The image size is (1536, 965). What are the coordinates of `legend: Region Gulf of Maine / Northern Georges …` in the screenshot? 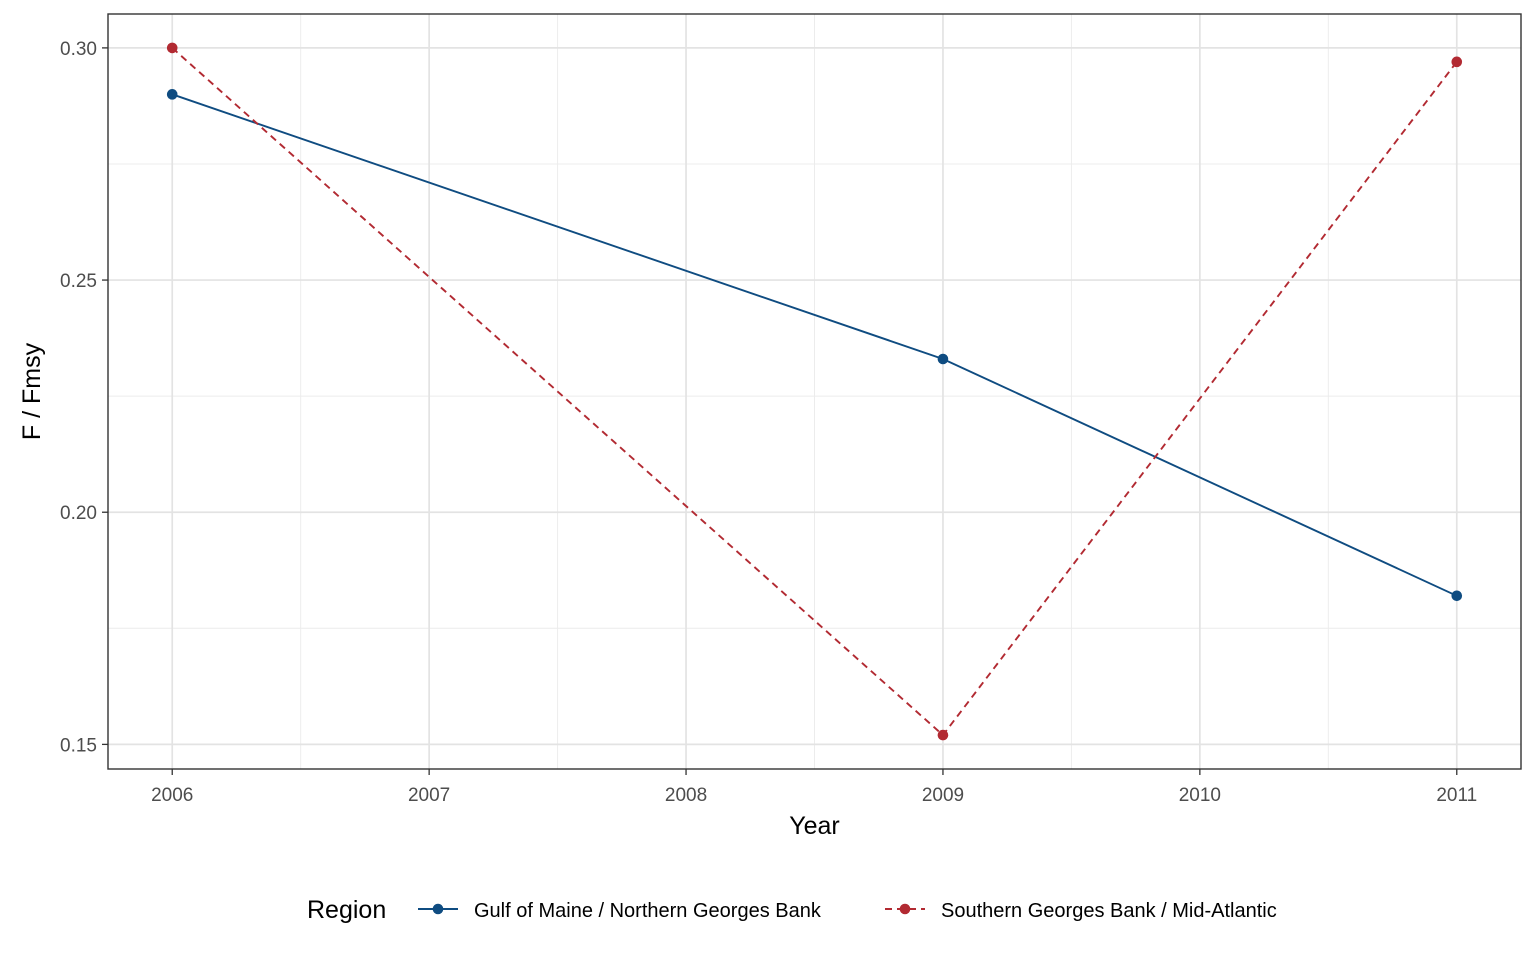 It's located at (792, 910).